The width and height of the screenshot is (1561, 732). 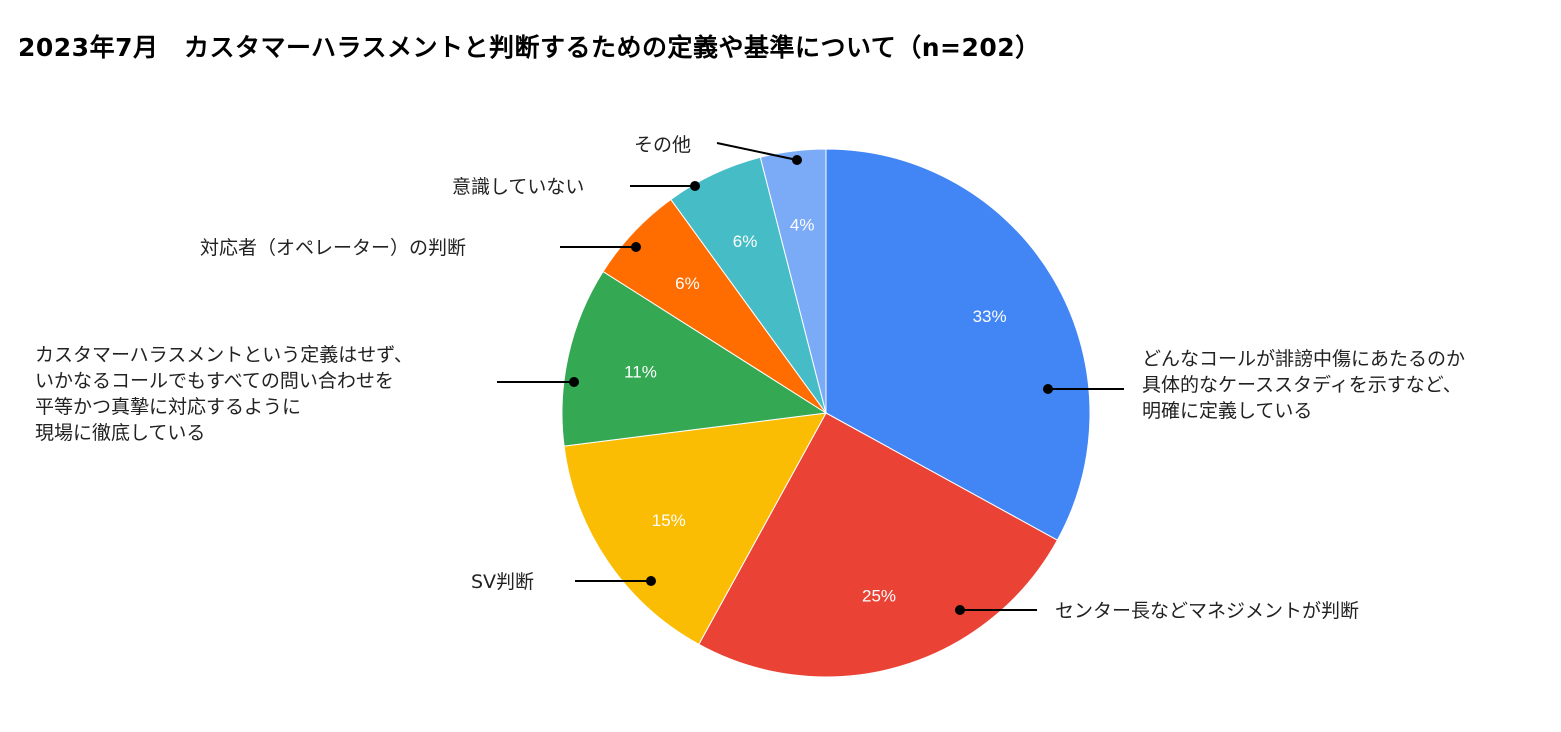 I want to click on label-sv-judgement: SV判断, so click(x=503, y=582).